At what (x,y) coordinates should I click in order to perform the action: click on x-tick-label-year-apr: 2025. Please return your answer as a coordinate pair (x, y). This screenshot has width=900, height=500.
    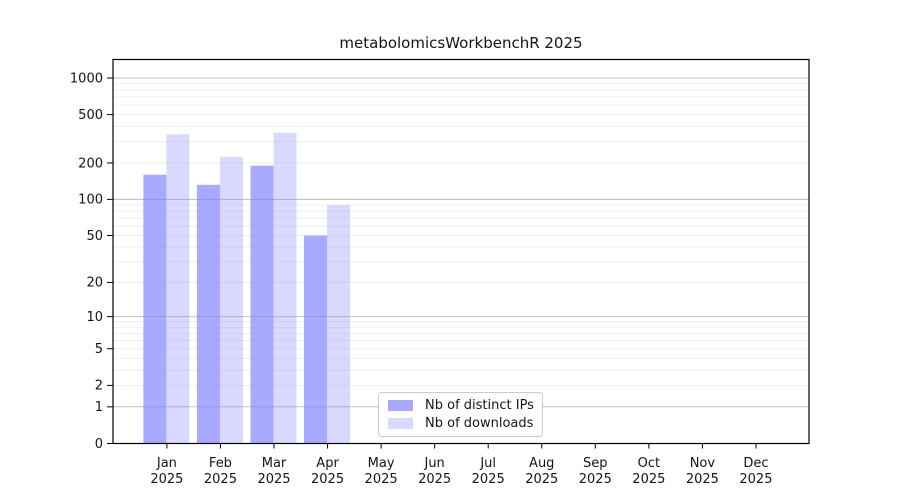
    Looking at the image, I should click on (327, 479).